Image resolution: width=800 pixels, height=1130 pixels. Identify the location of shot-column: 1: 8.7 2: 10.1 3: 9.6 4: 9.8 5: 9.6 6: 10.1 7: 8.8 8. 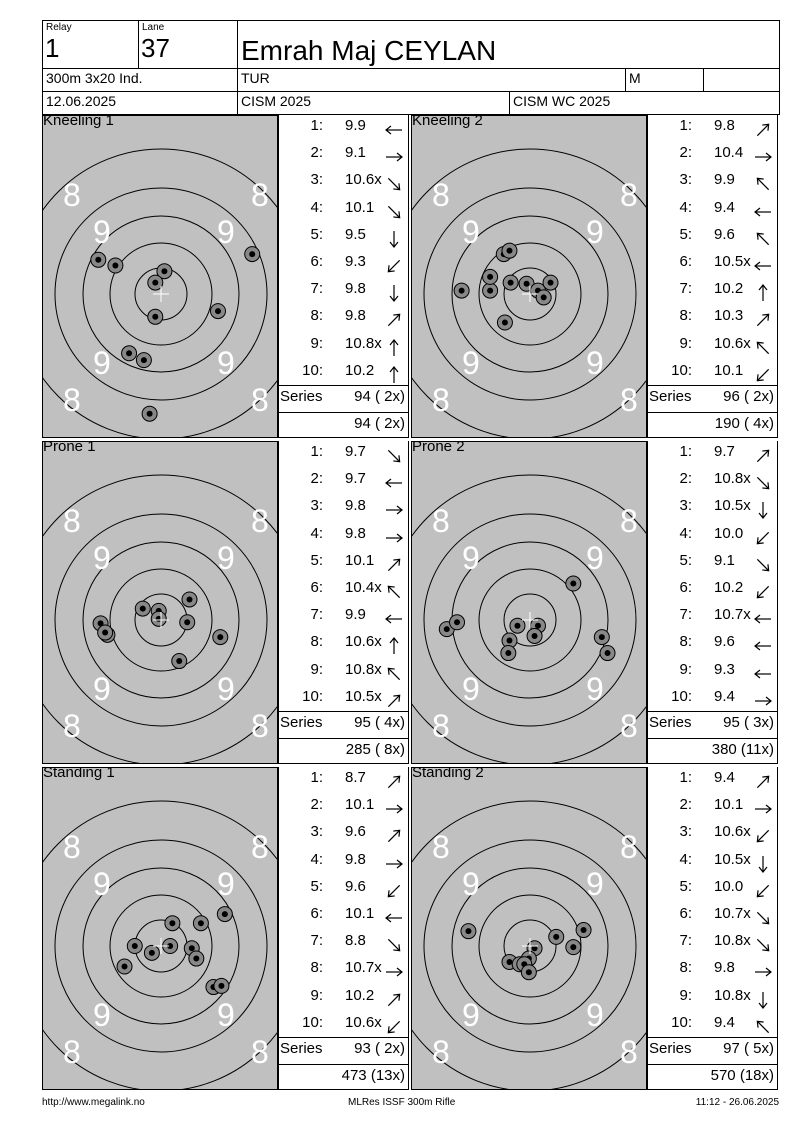
(343, 928).